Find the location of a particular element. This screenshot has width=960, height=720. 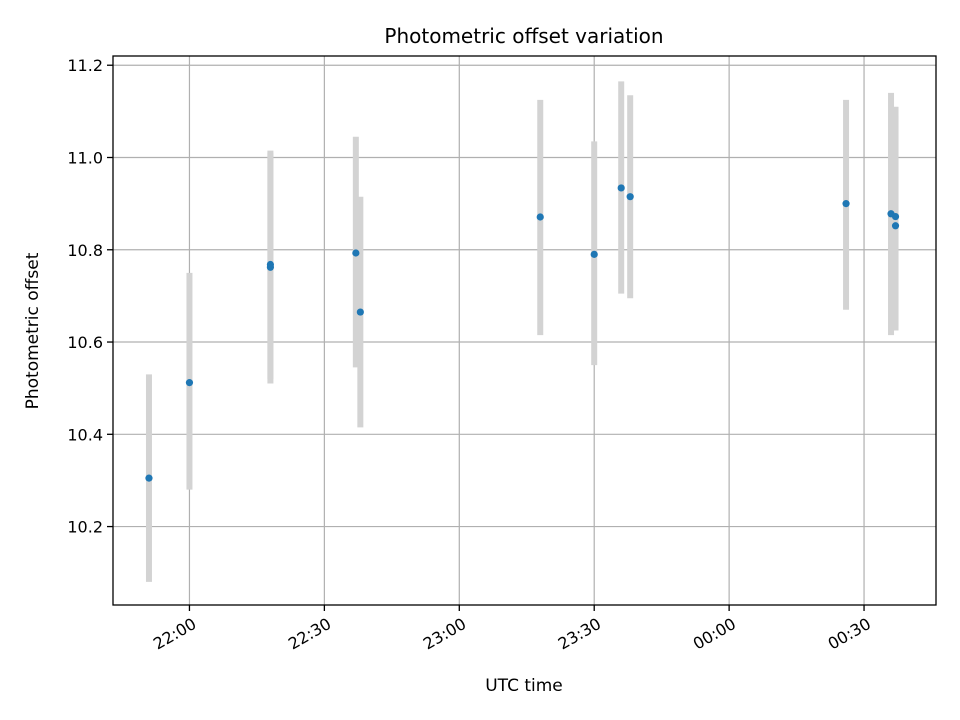

y-axis-ticks: 10.2 10.4 10.6 10.8 11.0 11.2 is located at coordinates (90, 296).